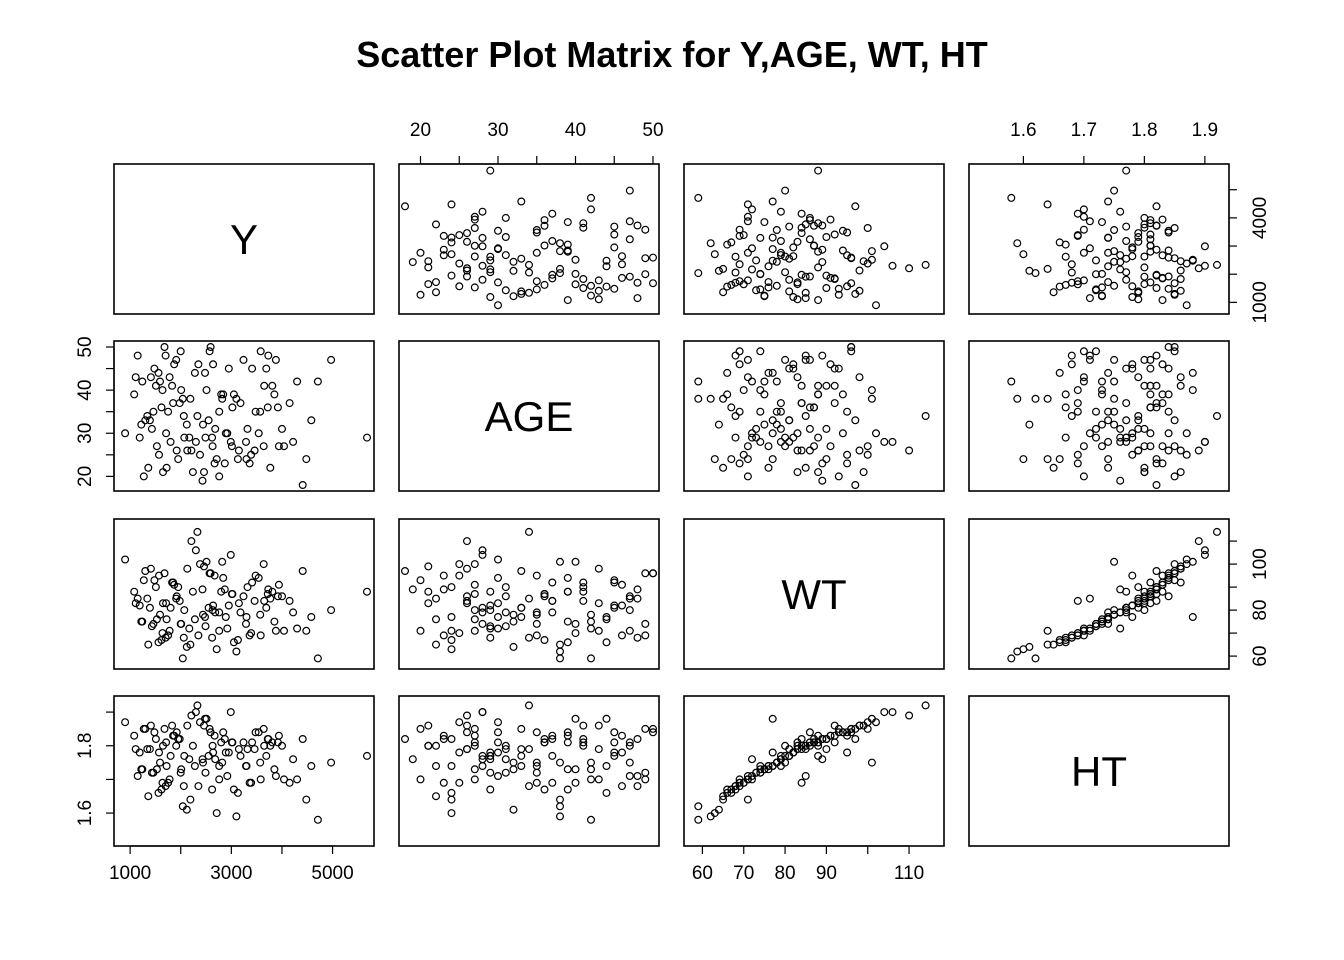 This screenshot has width=1344, height=960. Describe the element at coordinates (814, 771) in the screenshot. I see `panel-ht-vs-wt` at that location.